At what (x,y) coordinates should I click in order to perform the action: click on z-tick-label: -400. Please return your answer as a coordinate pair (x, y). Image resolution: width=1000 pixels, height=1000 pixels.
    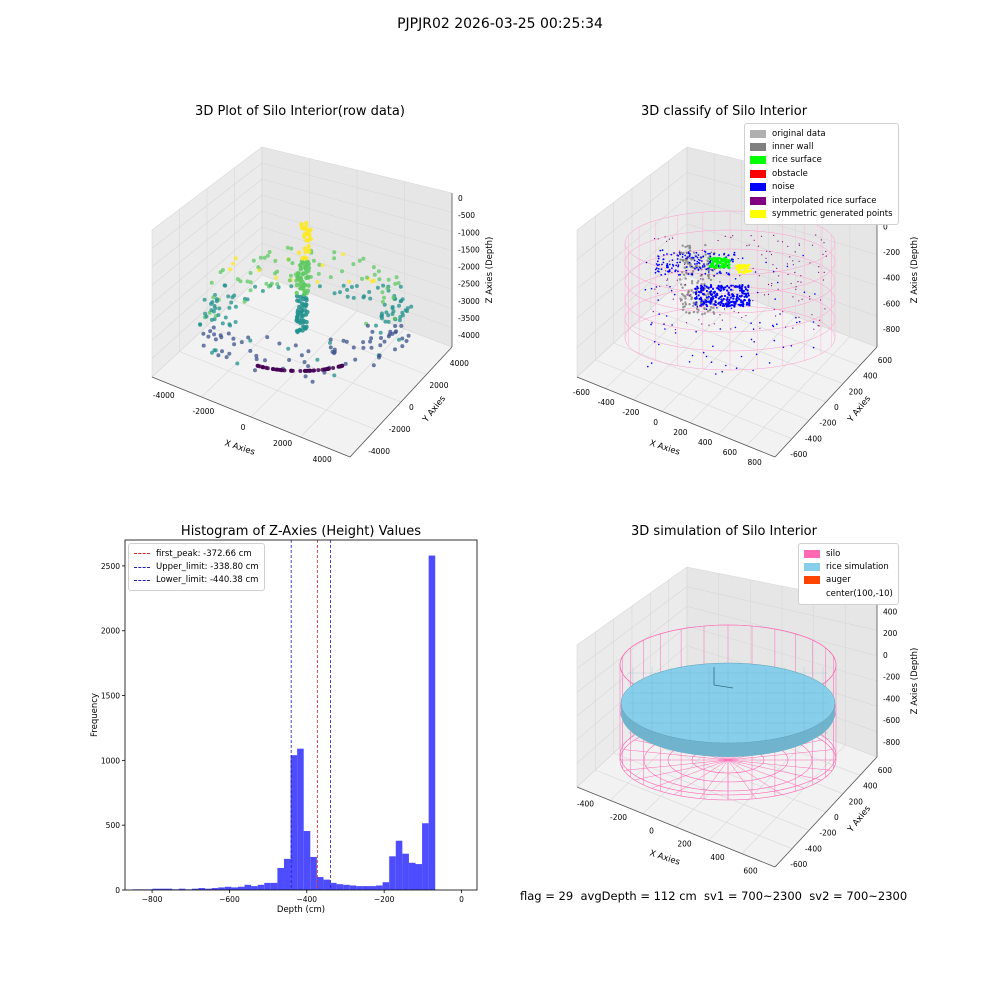
    Looking at the image, I should click on (891, 278).